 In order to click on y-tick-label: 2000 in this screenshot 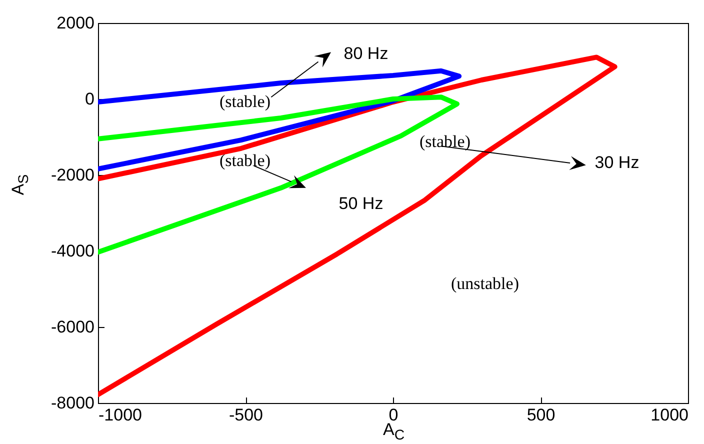, I will do `click(75, 23)`.